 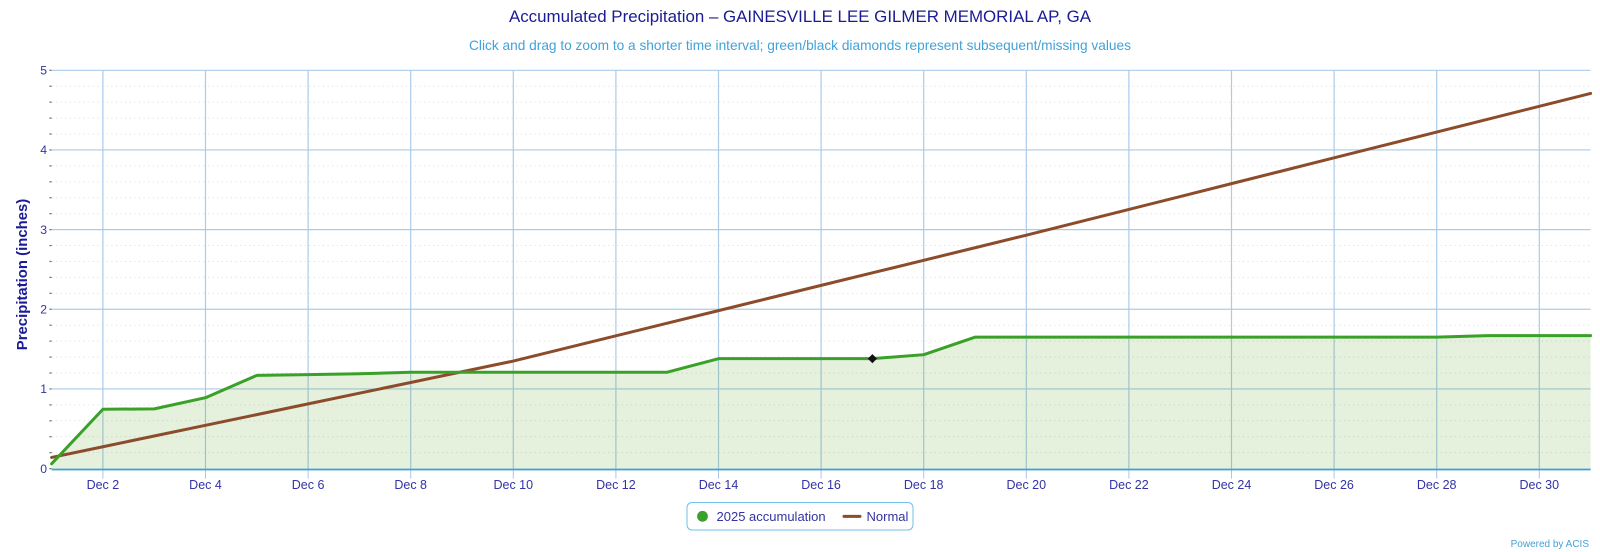 What do you see at coordinates (771, 516) in the screenshot?
I see `svg-text: 2025 accumulation` at bounding box center [771, 516].